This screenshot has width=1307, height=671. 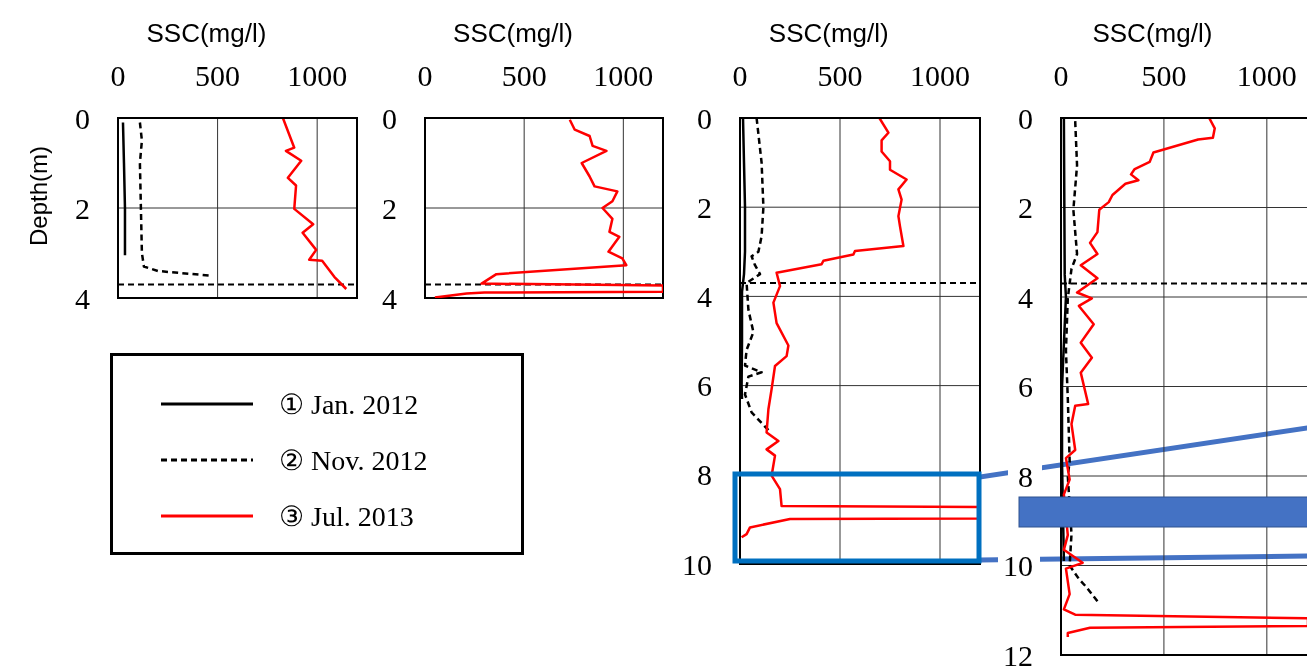 I want to click on y-tick-label: 12, so click(x=1018, y=654).